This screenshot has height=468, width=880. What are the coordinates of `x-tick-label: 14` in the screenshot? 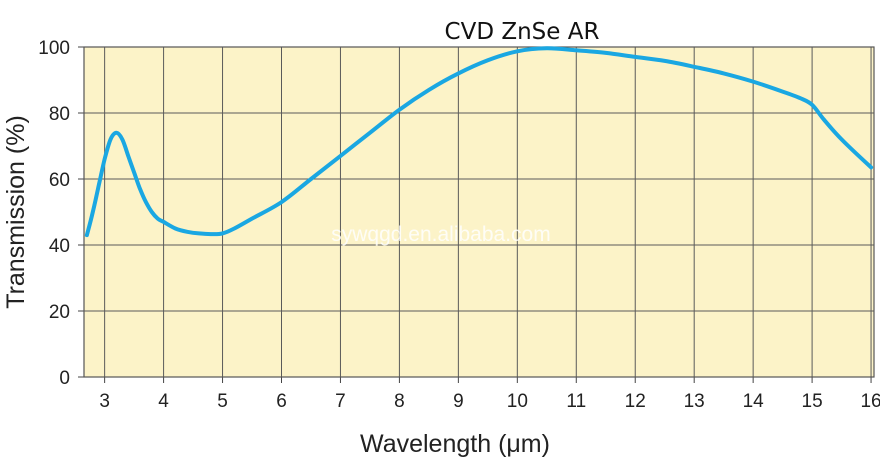 It's located at (754, 401).